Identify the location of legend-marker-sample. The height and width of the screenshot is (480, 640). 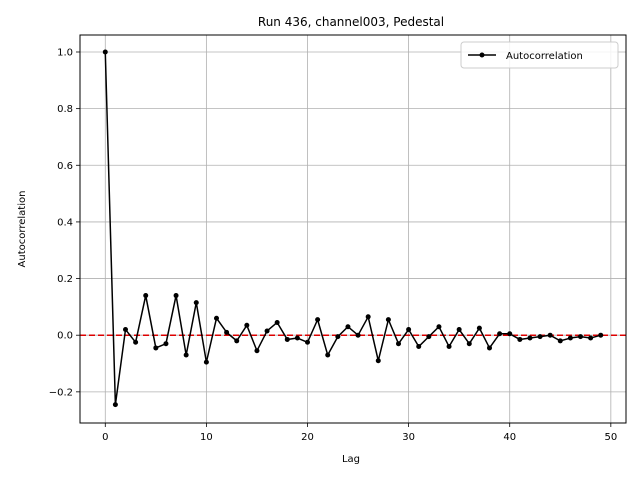
(482, 55).